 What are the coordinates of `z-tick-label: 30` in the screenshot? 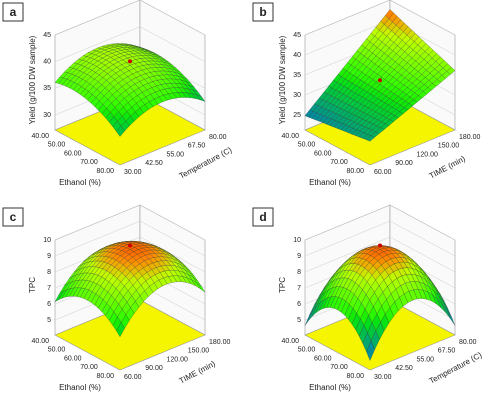 It's located at (47, 115).